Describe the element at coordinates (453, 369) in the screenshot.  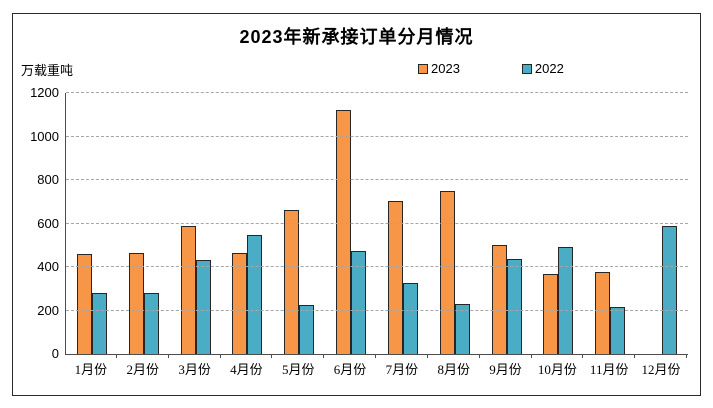
I see `x-tick-label-m8: 8月份` at that location.